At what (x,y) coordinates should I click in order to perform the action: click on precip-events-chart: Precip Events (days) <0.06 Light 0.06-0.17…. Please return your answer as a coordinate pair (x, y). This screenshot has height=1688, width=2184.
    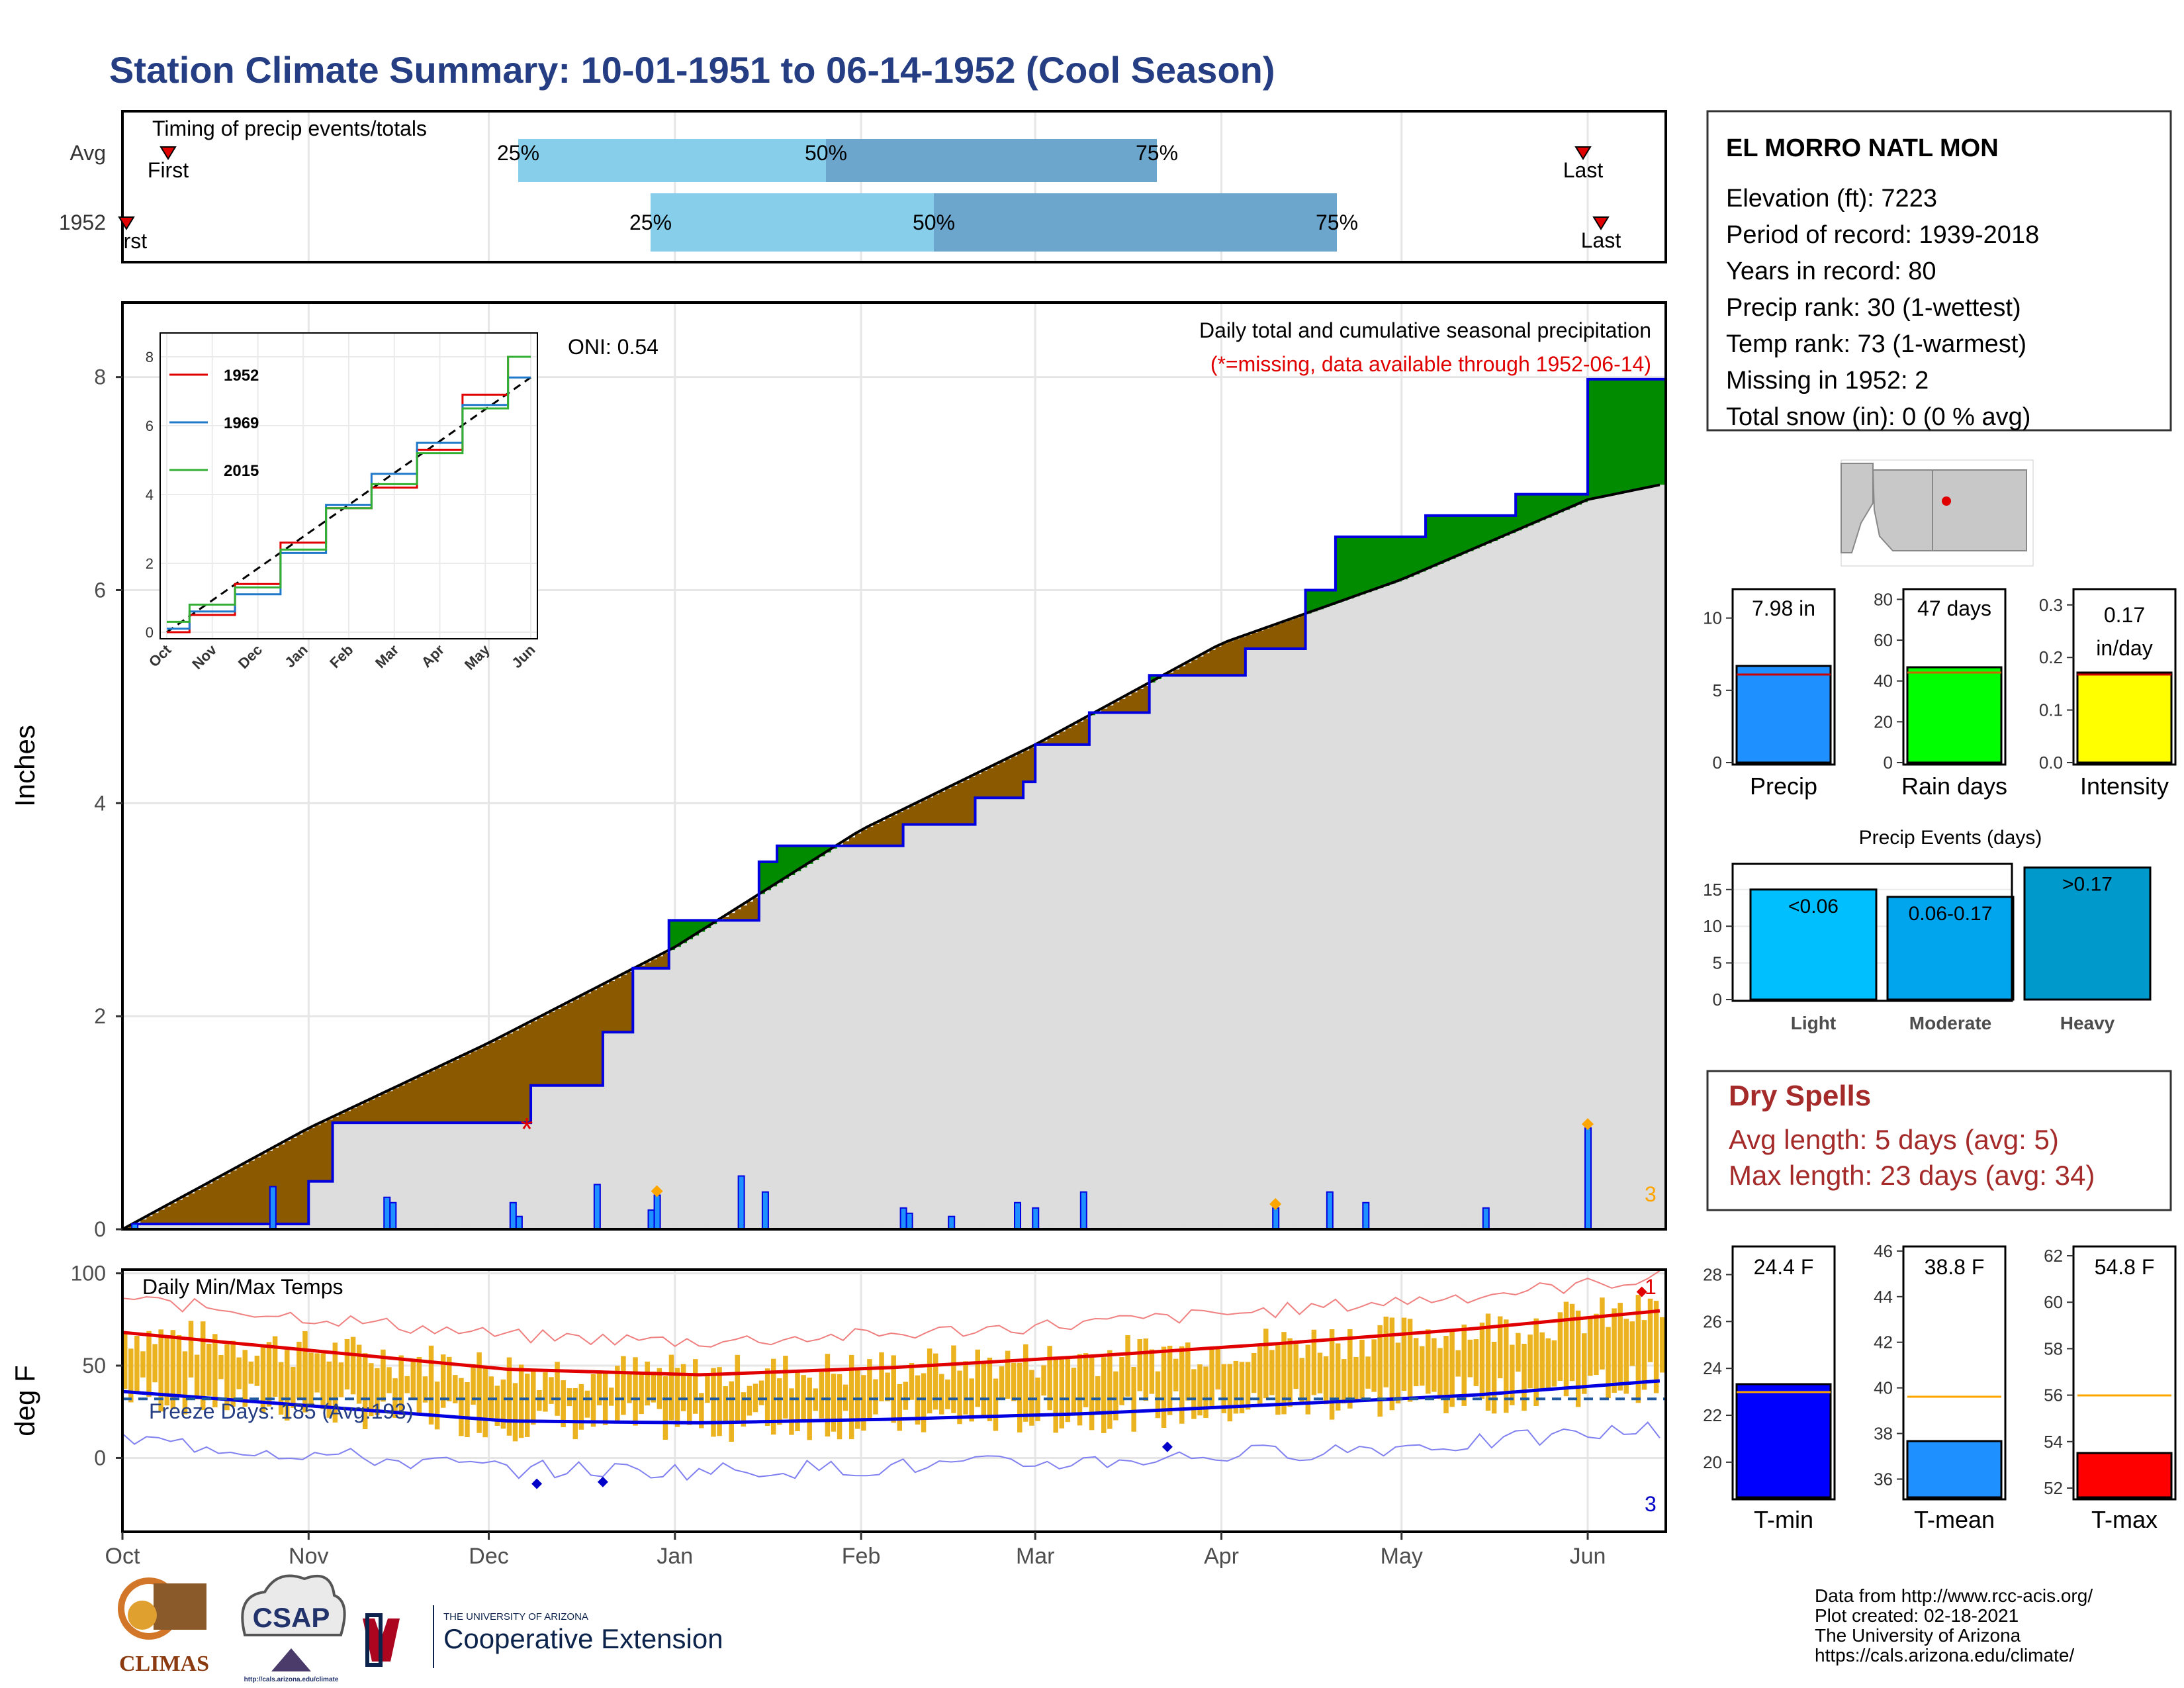
    Looking at the image, I should click on (1928, 930).